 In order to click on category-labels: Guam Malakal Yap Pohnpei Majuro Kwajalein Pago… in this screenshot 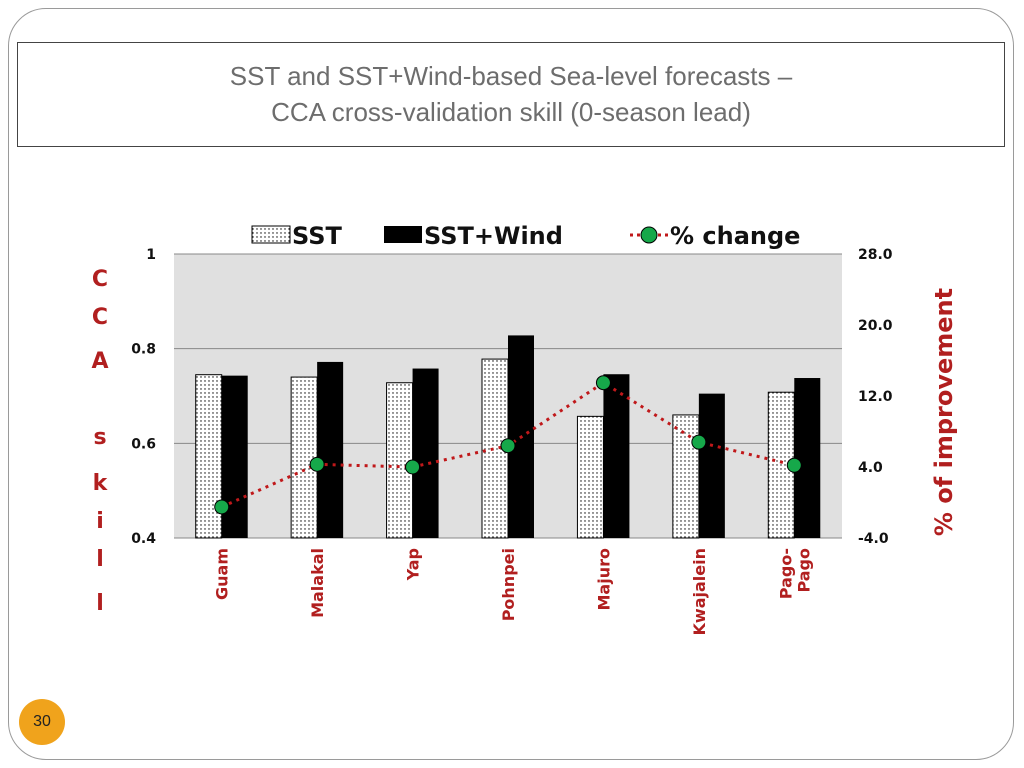, I will do `click(513, 591)`.